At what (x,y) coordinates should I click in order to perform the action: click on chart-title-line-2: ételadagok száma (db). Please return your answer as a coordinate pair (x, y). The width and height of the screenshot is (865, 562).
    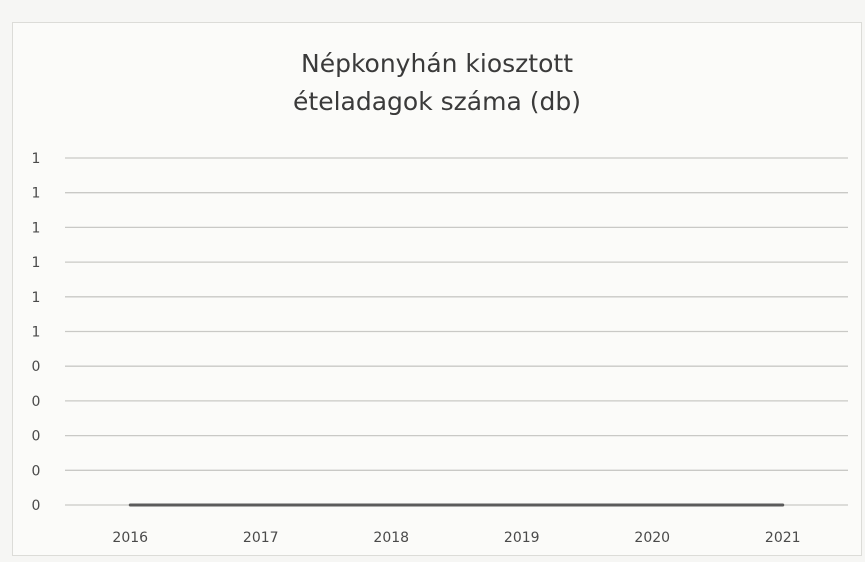
    Looking at the image, I should click on (437, 101).